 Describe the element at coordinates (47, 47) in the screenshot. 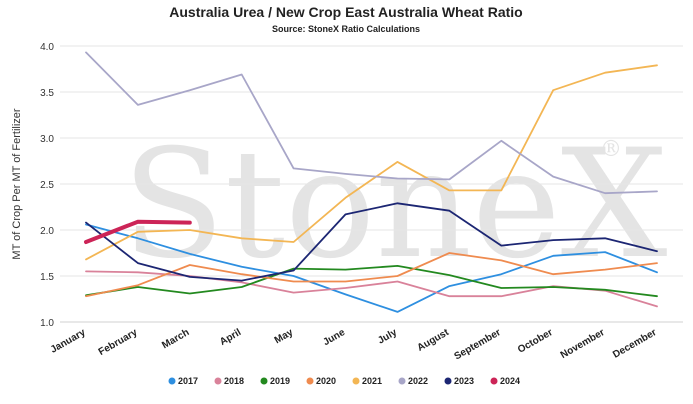

I see `y-tick-label: 4.0` at that location.